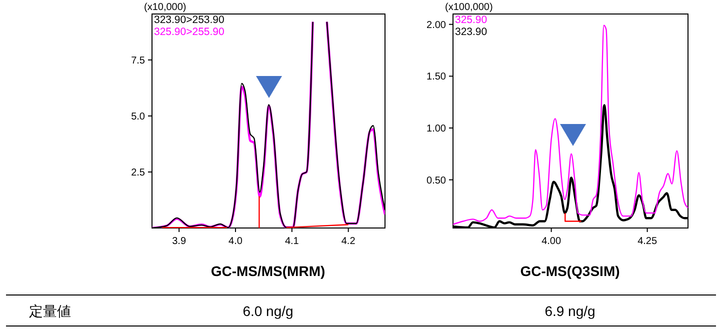 This screenshot has height=330, width=720. Describe the element at coordinates (348, 241) in the screenshot. I see `x-tick-label: 4.2` at that location.